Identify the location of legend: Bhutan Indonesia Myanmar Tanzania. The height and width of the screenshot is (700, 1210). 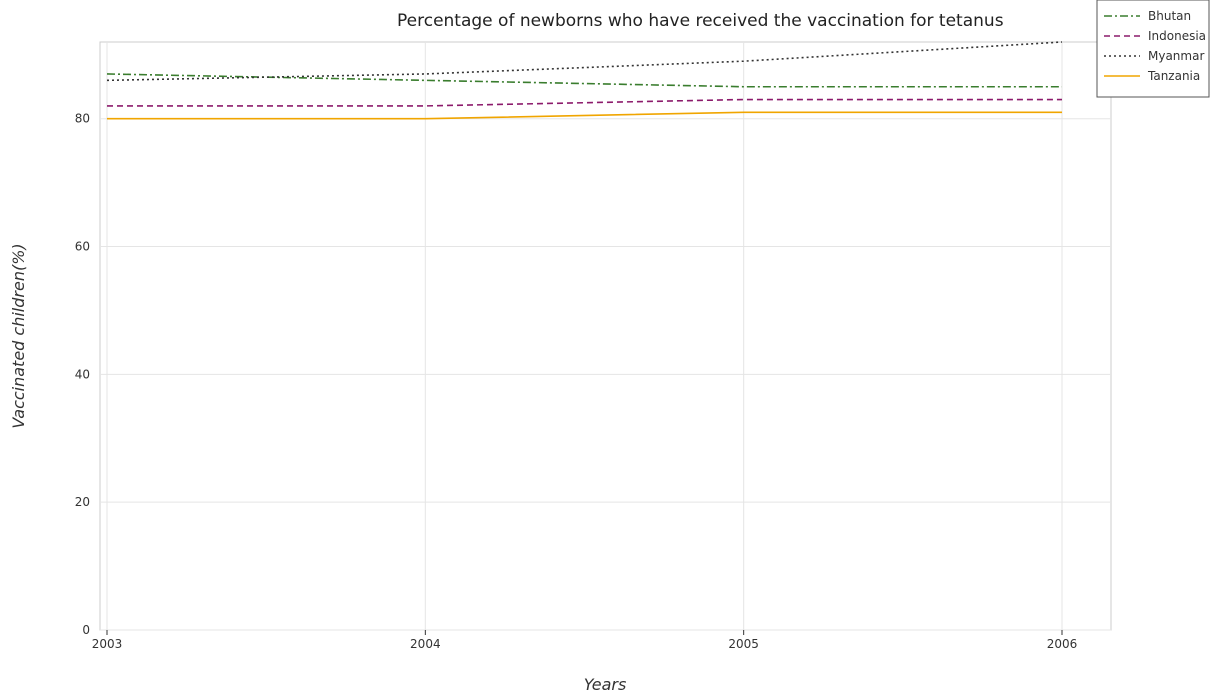
(1153, 49).